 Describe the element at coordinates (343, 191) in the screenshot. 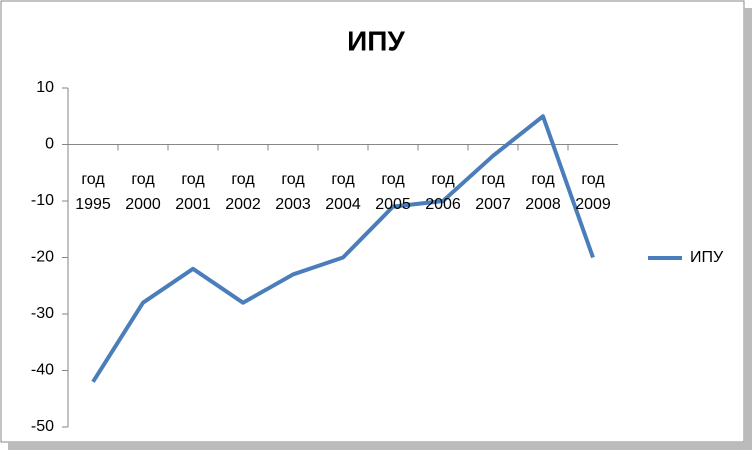

I see `x-tick-label: год 2004` at that location.